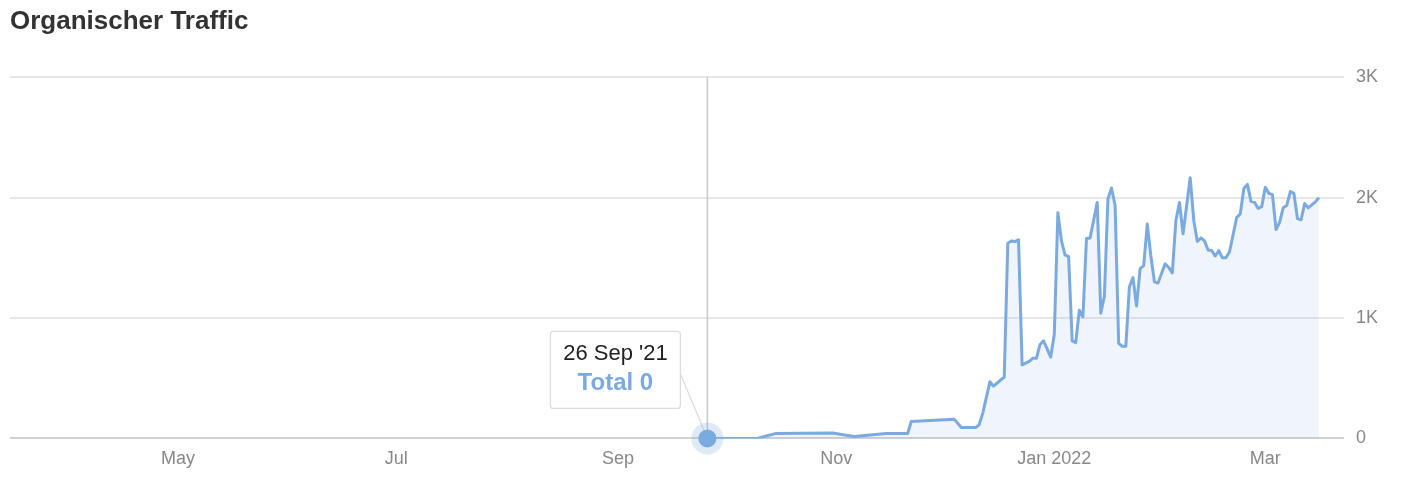 This screenshot has height=482, width=1404. What do you see at coordinates (615, 353) in the screenshot?
I see `annotation: 26 Sep '21` at bounding box center [615, 353].